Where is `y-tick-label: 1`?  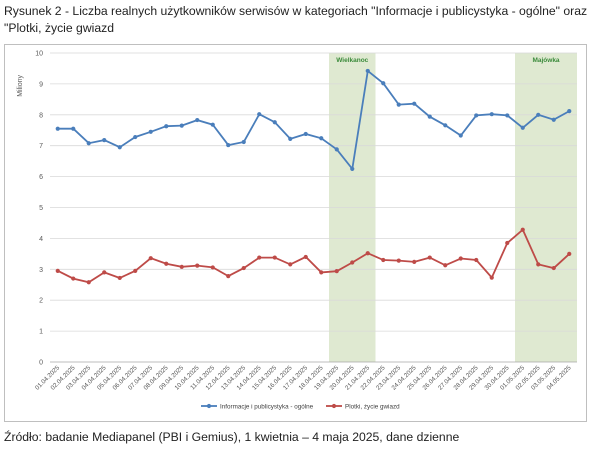 y-tick-label: 1 is located at coordinates (41, 332).